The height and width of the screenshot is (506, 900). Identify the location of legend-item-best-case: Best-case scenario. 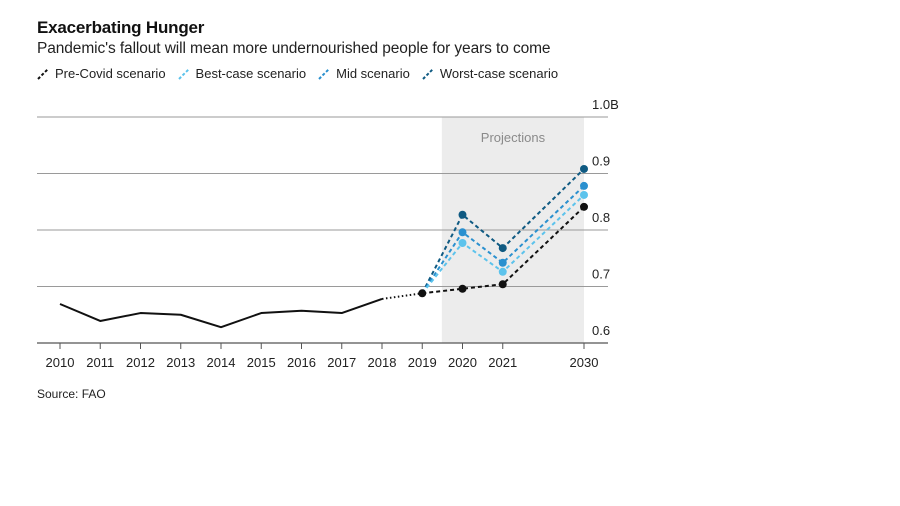
(242, 73).